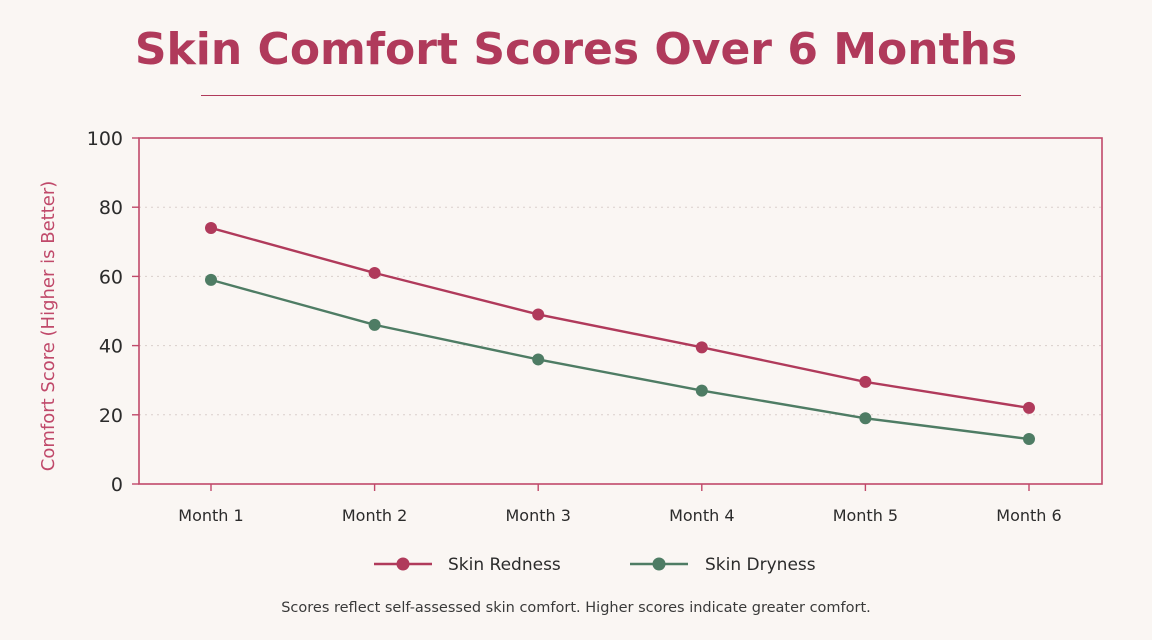 This screenshot has height=640, width=1152. I want to click on x-tick-label: Month 3, so click(537, 515).